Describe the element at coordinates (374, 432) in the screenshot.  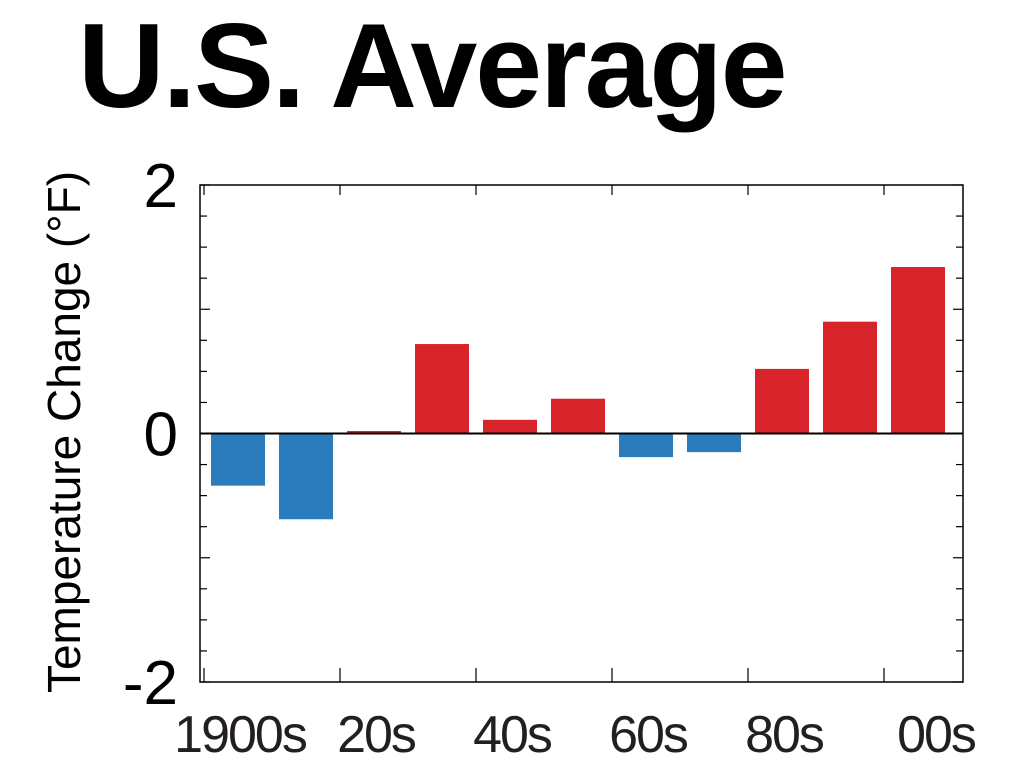
I see `bar-1920s` at that location.